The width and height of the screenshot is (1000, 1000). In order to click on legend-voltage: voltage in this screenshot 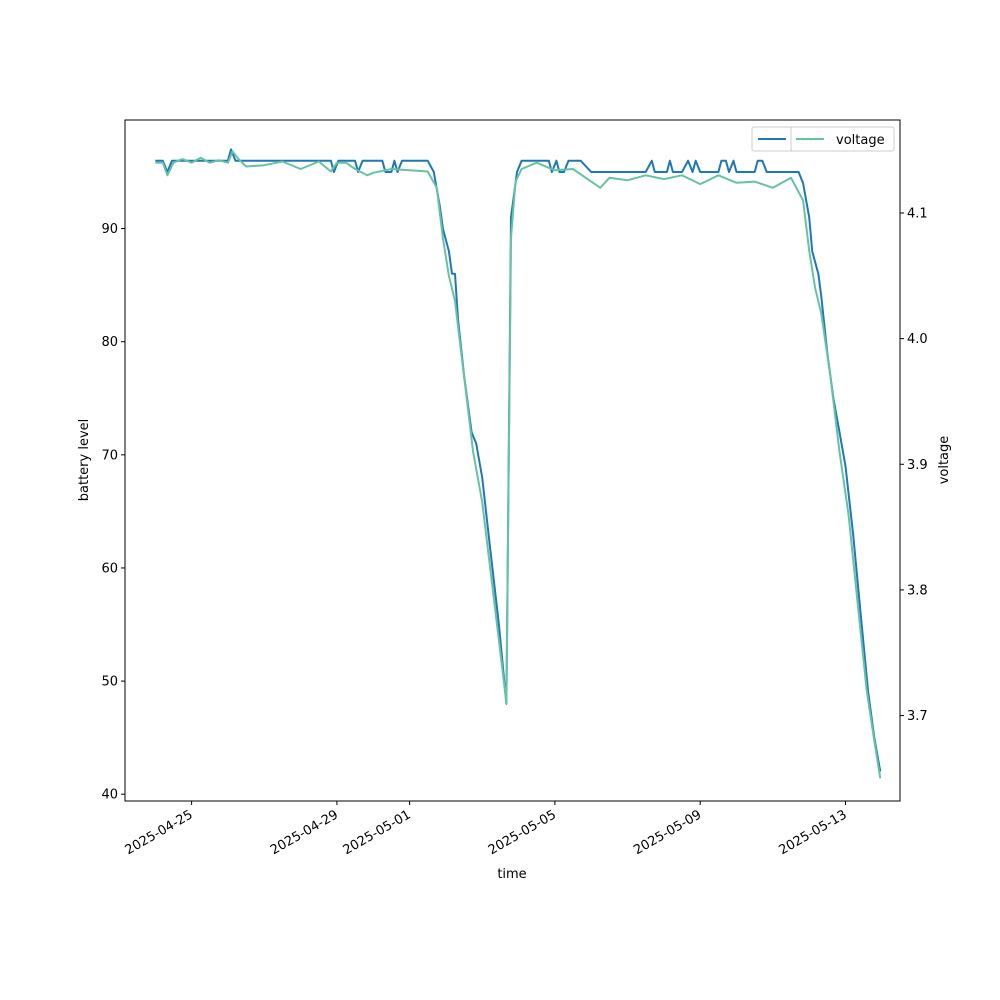, I will do `click(842, 139)`.